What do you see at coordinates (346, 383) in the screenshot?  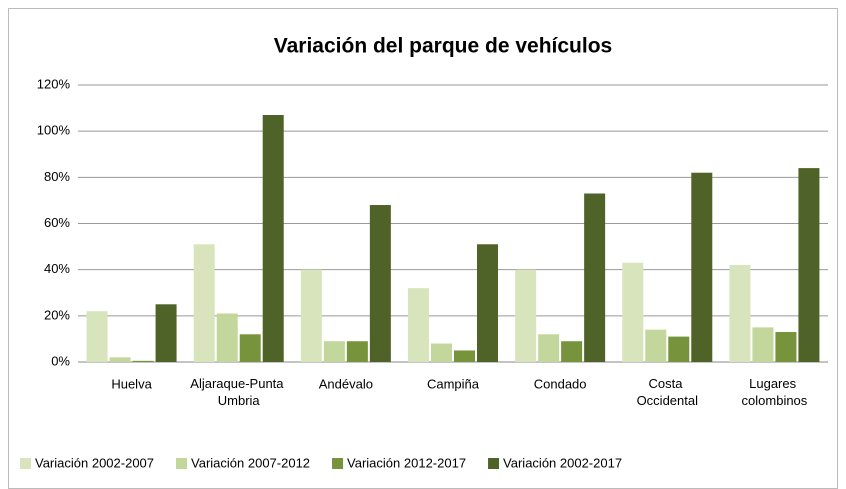 I see `x-tick-label: Andévalo` at bounding box center [346, 383].